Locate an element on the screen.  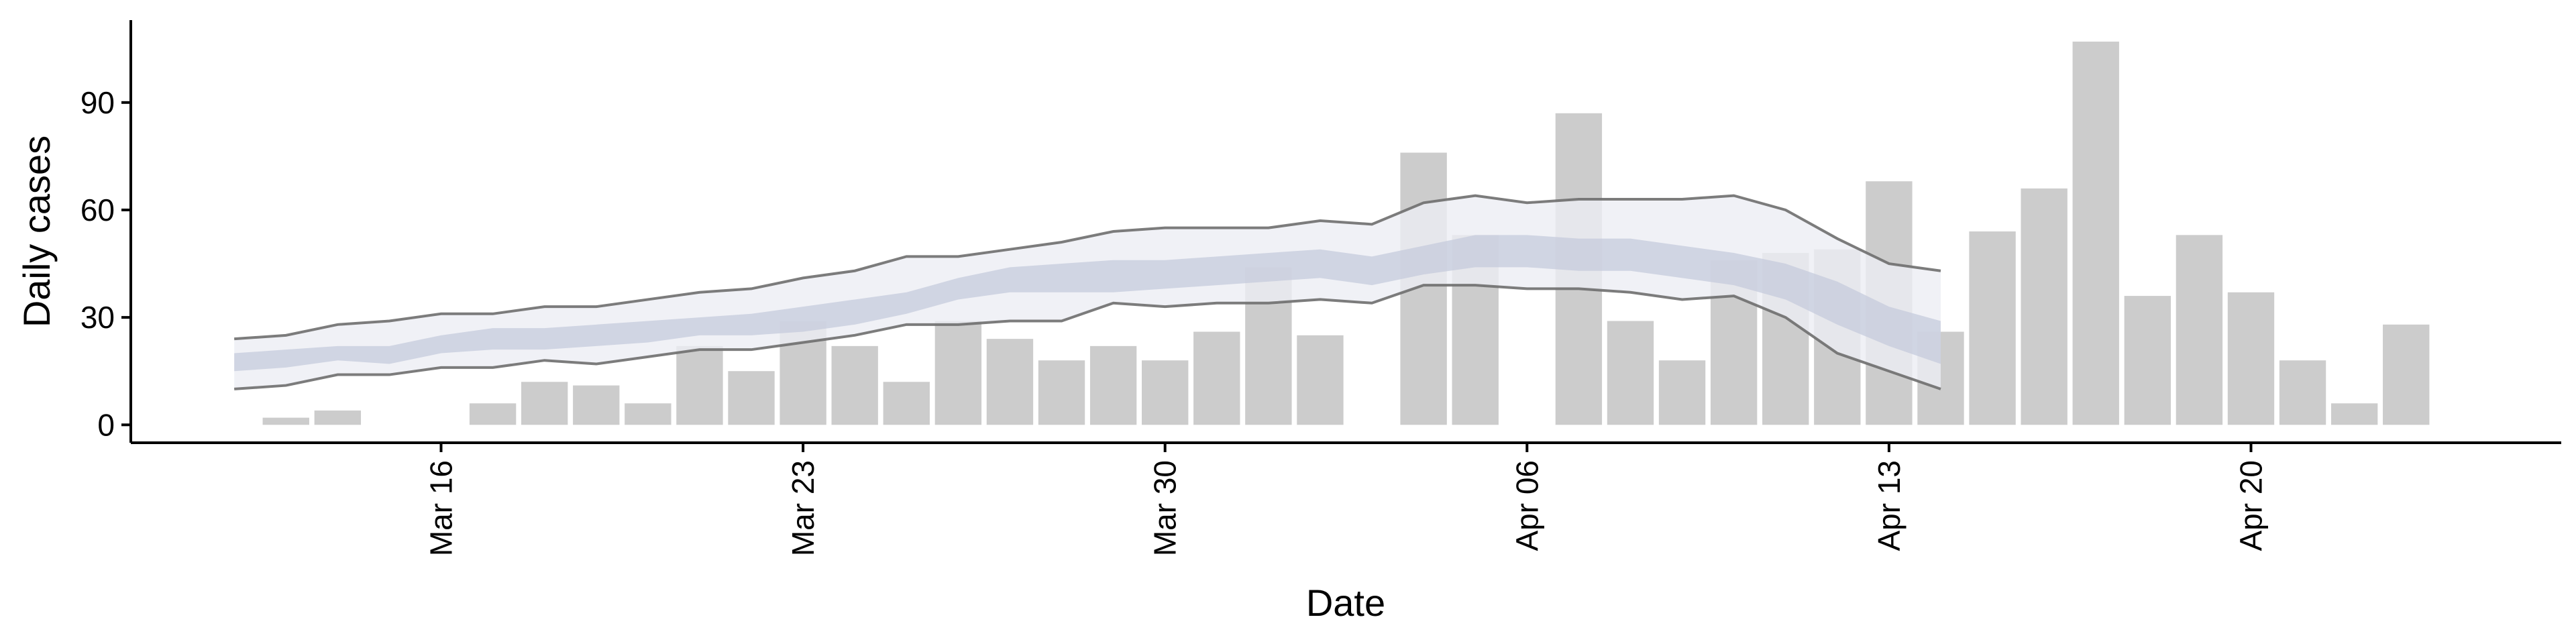
ci-50-band is located at coordinates (1087, 303).